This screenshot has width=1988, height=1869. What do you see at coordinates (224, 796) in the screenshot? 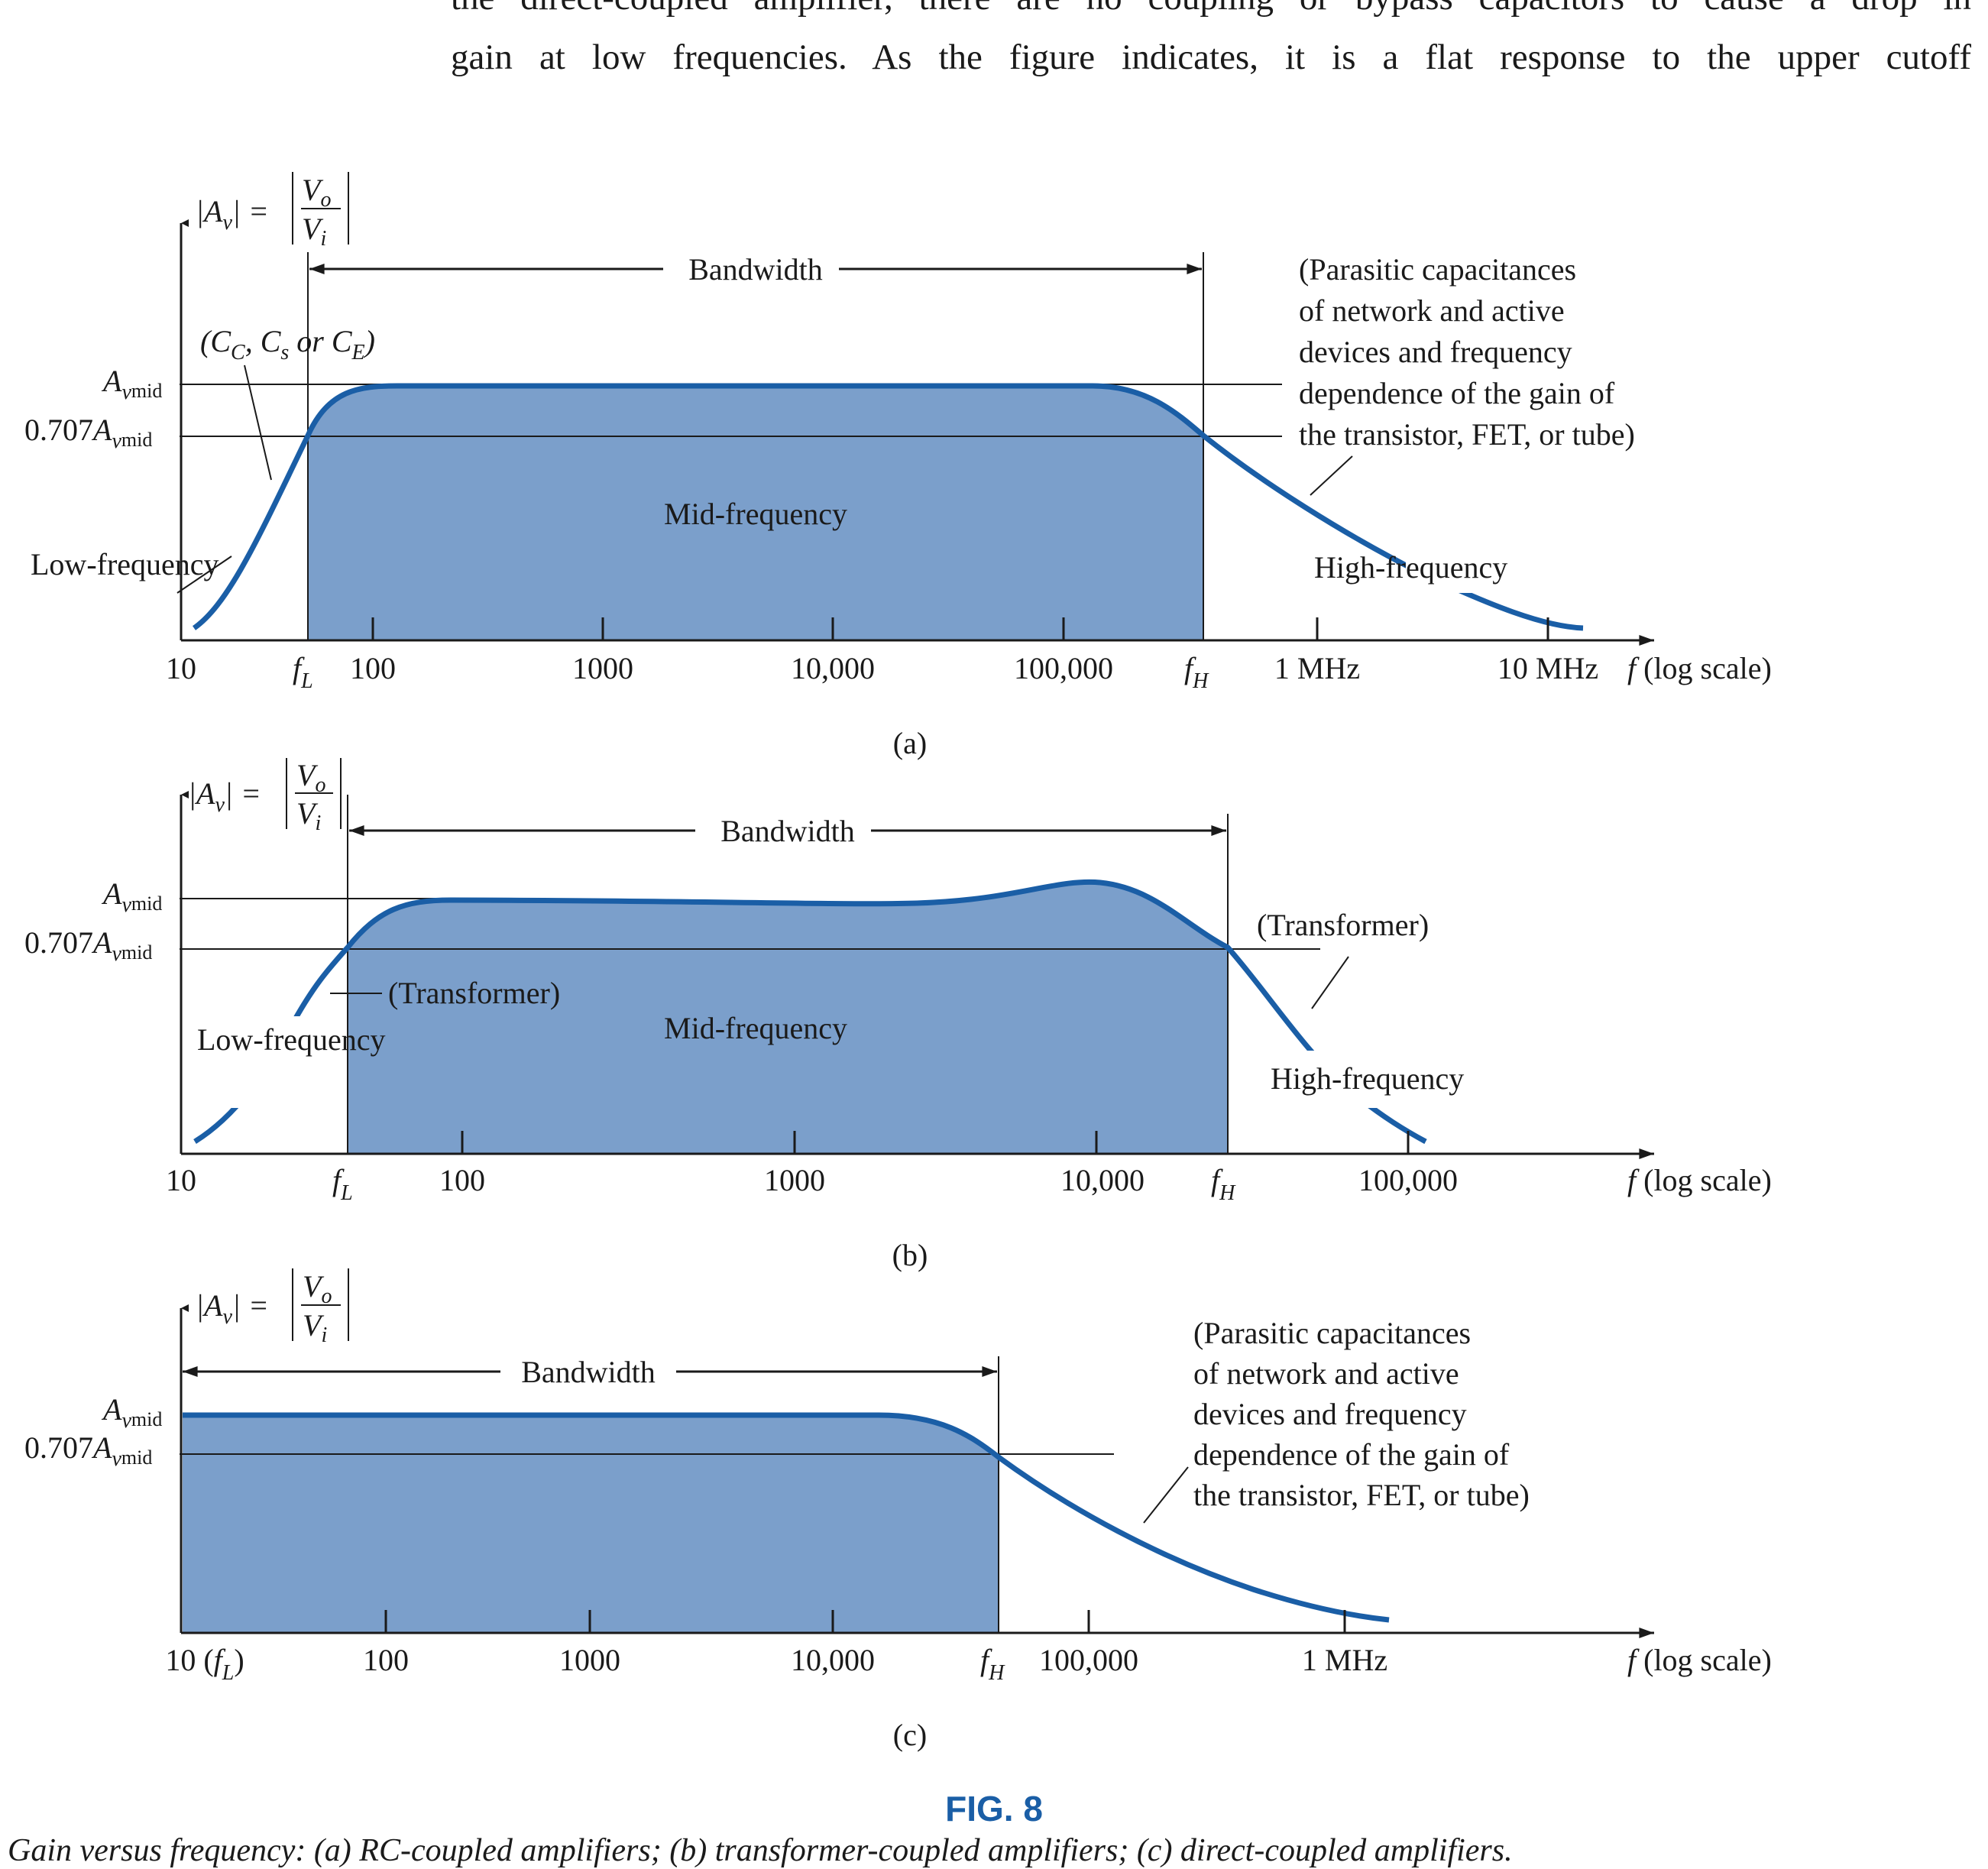
I see `y-axis-label-b: |Av| =` at bounding box center [224, 796].